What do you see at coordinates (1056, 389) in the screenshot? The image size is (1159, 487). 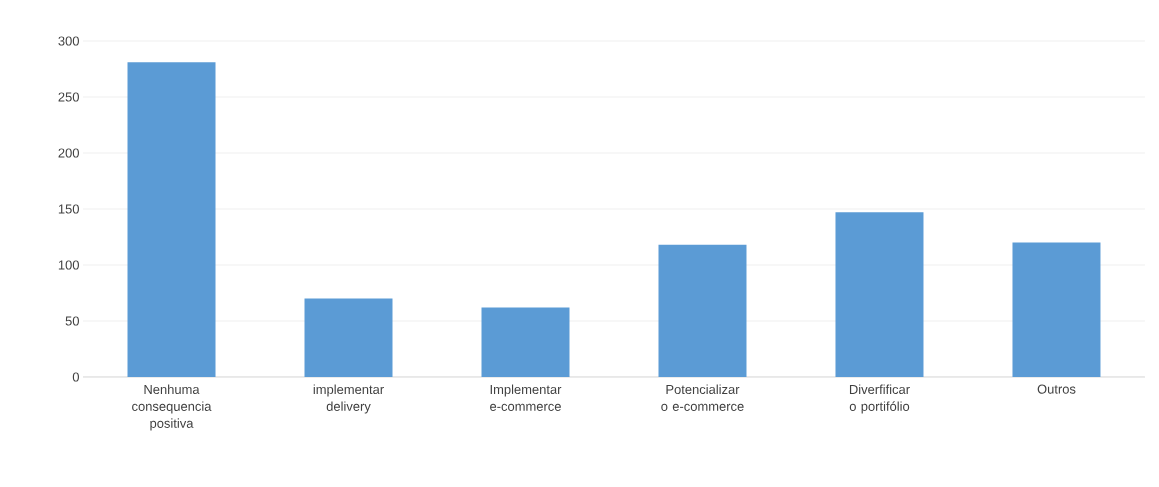 I see `x-tick-label: Outros` at bounding box center [1056, 389].